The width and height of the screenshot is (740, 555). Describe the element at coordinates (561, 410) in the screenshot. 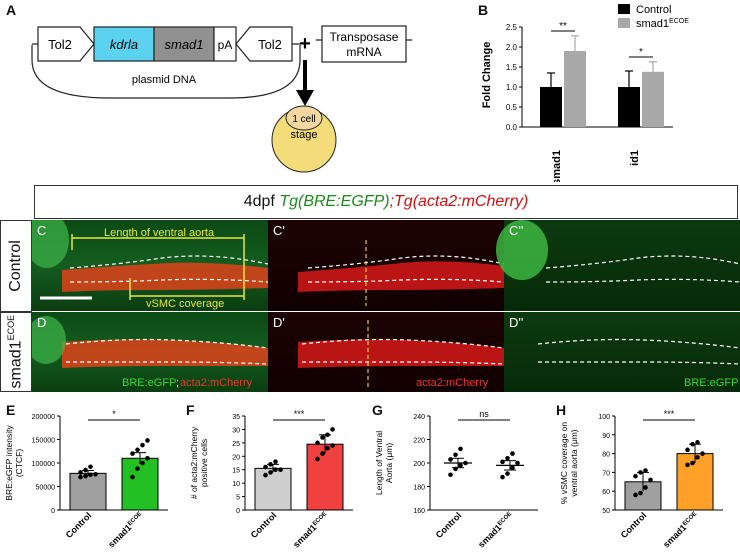

I see `panel-h-label: H` at that location.